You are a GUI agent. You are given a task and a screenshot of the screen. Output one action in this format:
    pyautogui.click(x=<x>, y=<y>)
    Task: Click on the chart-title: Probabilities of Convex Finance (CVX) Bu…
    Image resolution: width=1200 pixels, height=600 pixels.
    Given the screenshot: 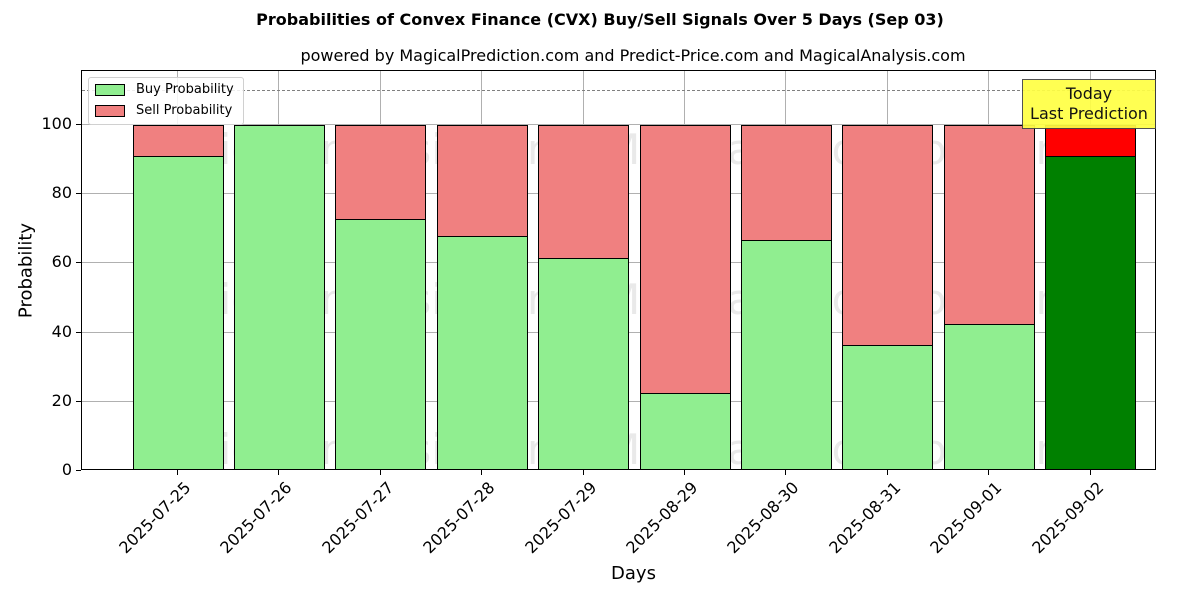 What is the action you would take?
    pyautogui.click(x=600, y=19)
    